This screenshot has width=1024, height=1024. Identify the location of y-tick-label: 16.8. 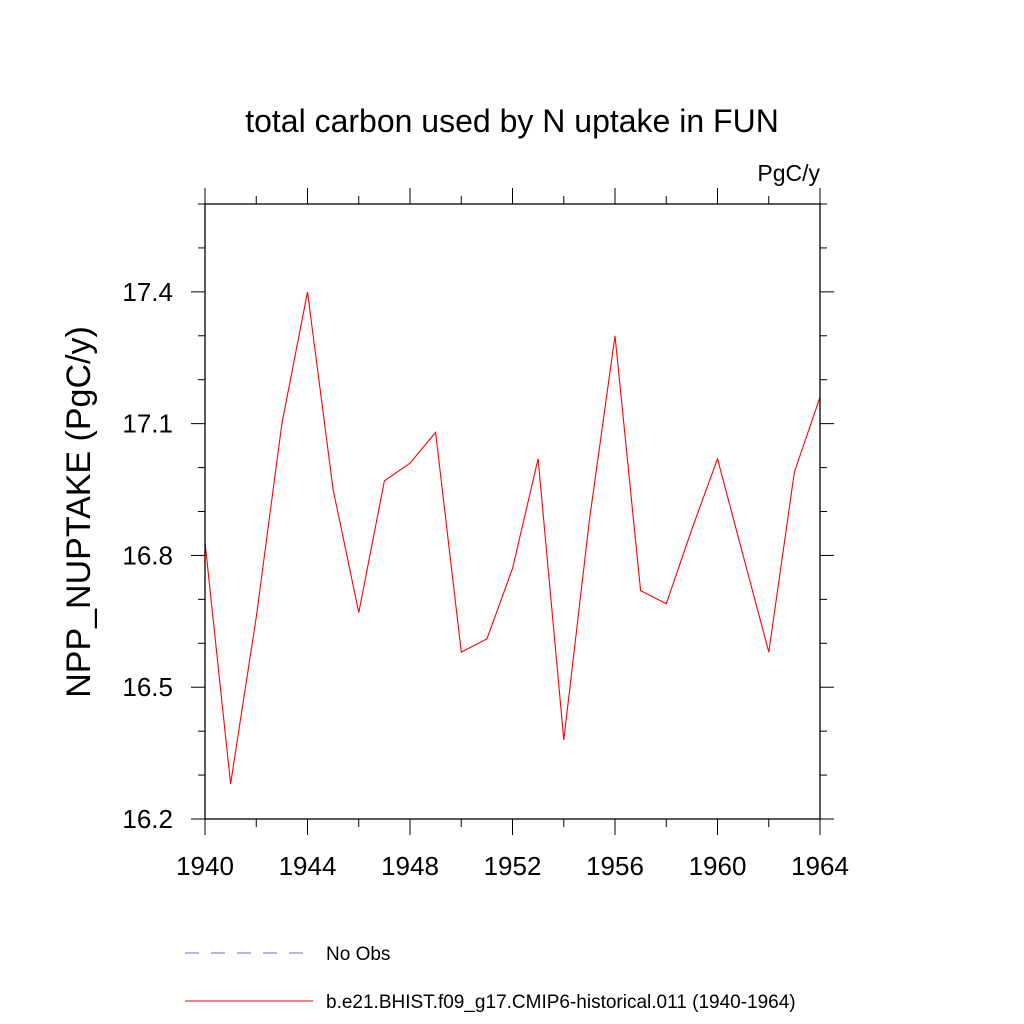
(147, 555).